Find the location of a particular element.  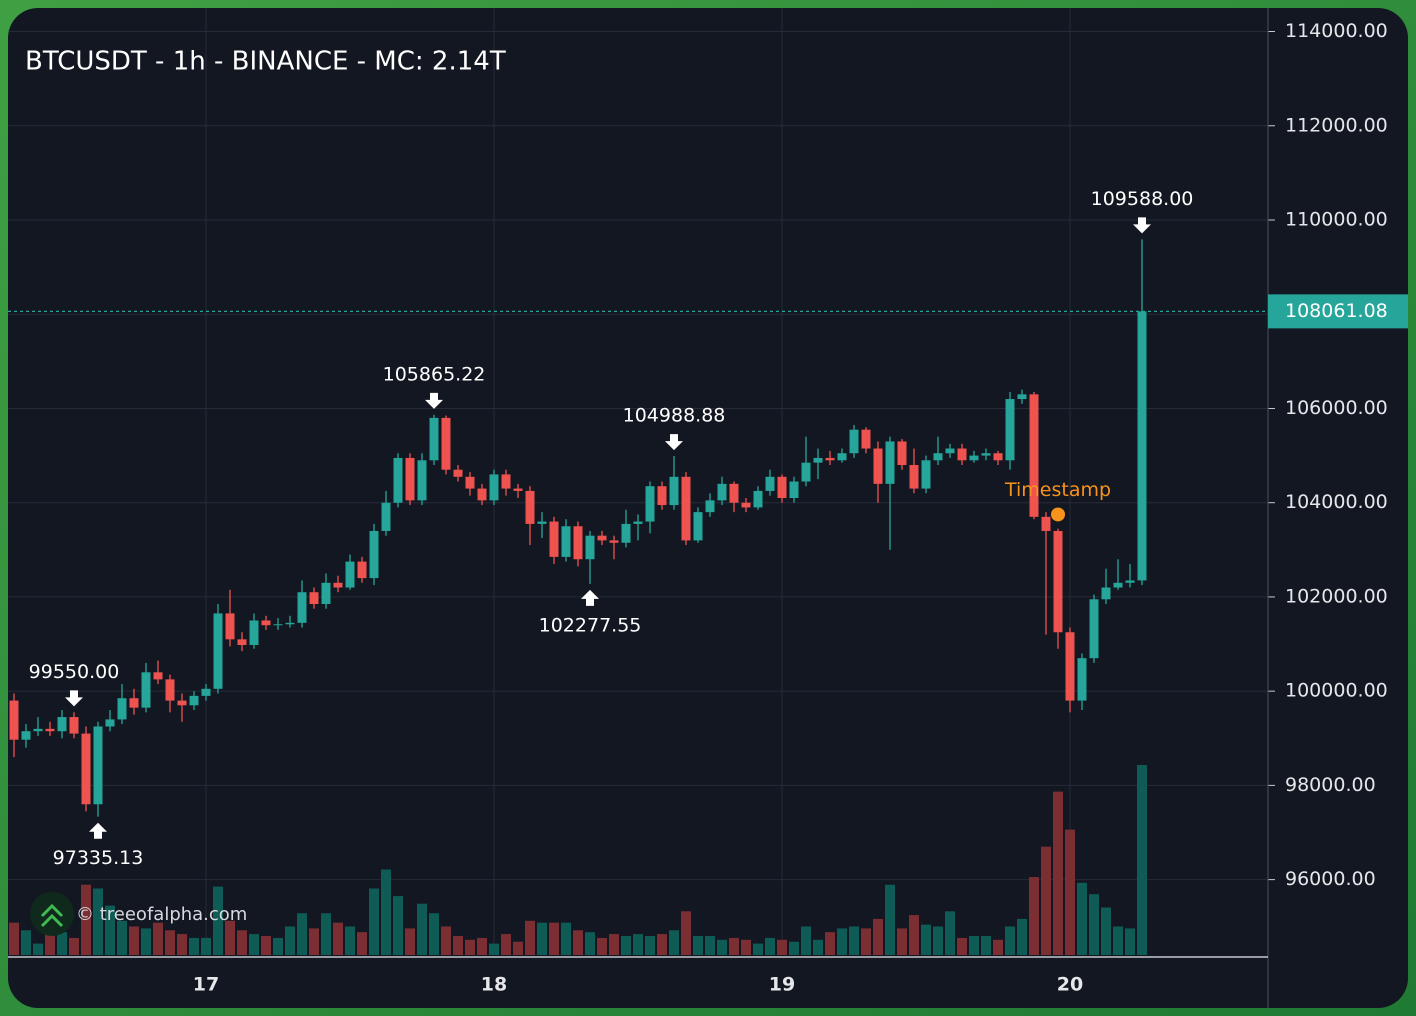

last-price-label: 108061.08 is located at coordinates (1336, 311).